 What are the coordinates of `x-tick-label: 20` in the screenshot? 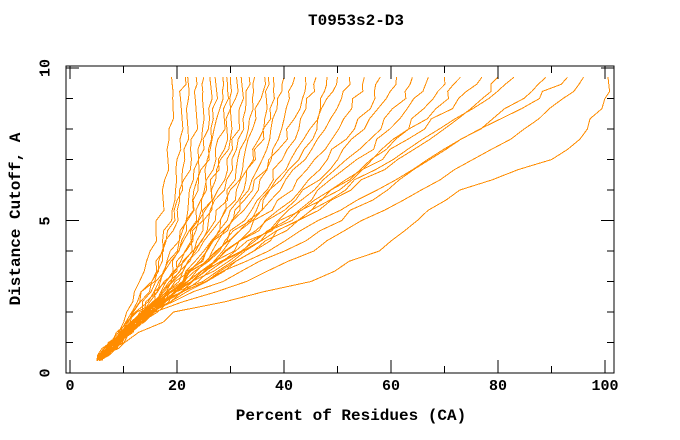 It's located at (177, 386).